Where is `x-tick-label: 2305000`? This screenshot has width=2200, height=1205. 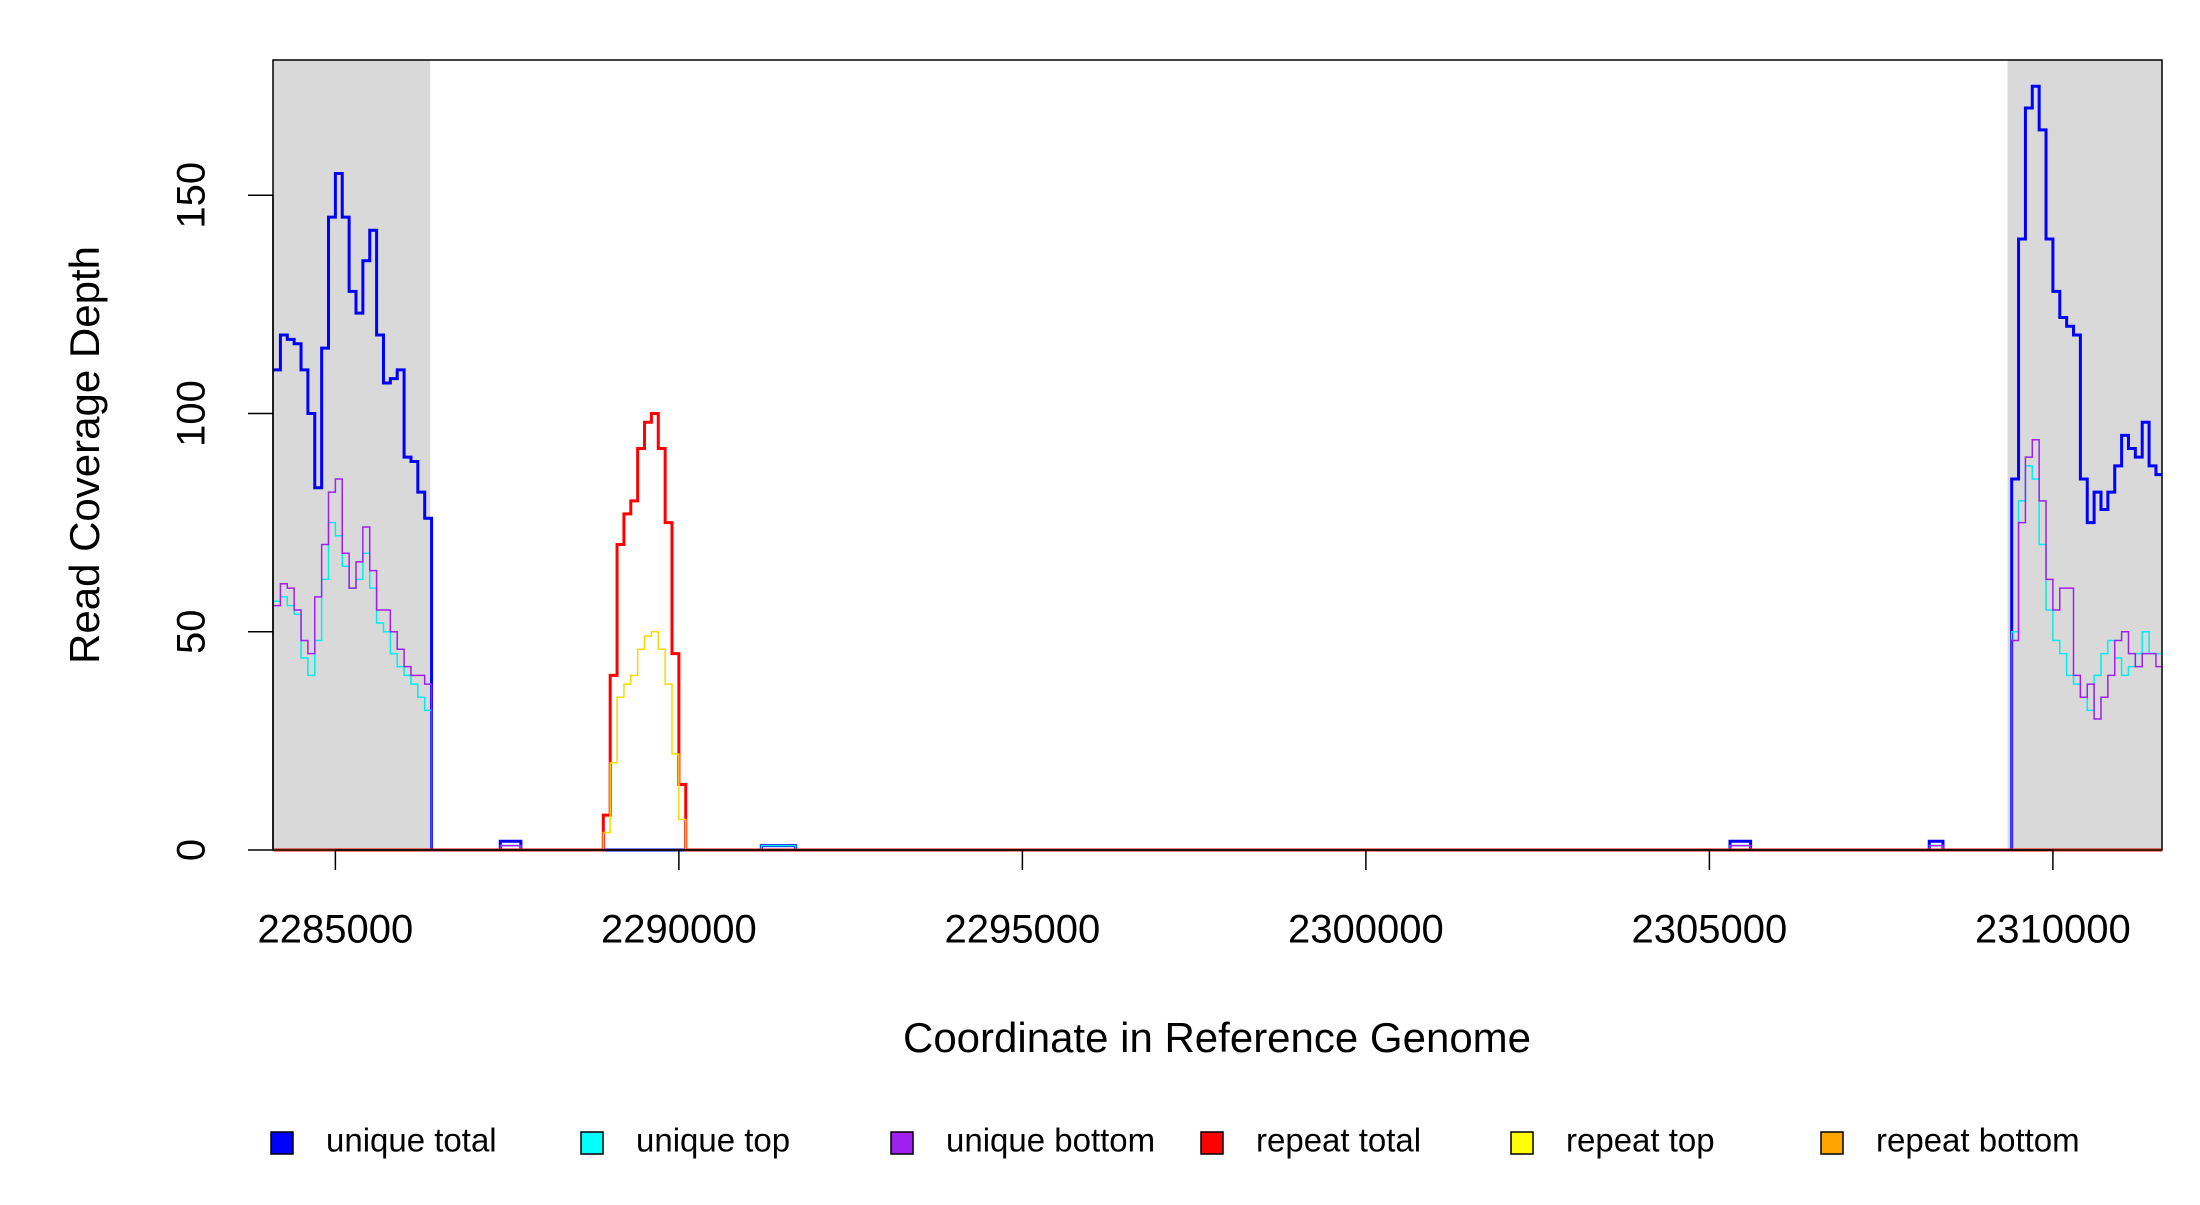
x-tick-label: 2305000 is located at coordinates (1710, 930).